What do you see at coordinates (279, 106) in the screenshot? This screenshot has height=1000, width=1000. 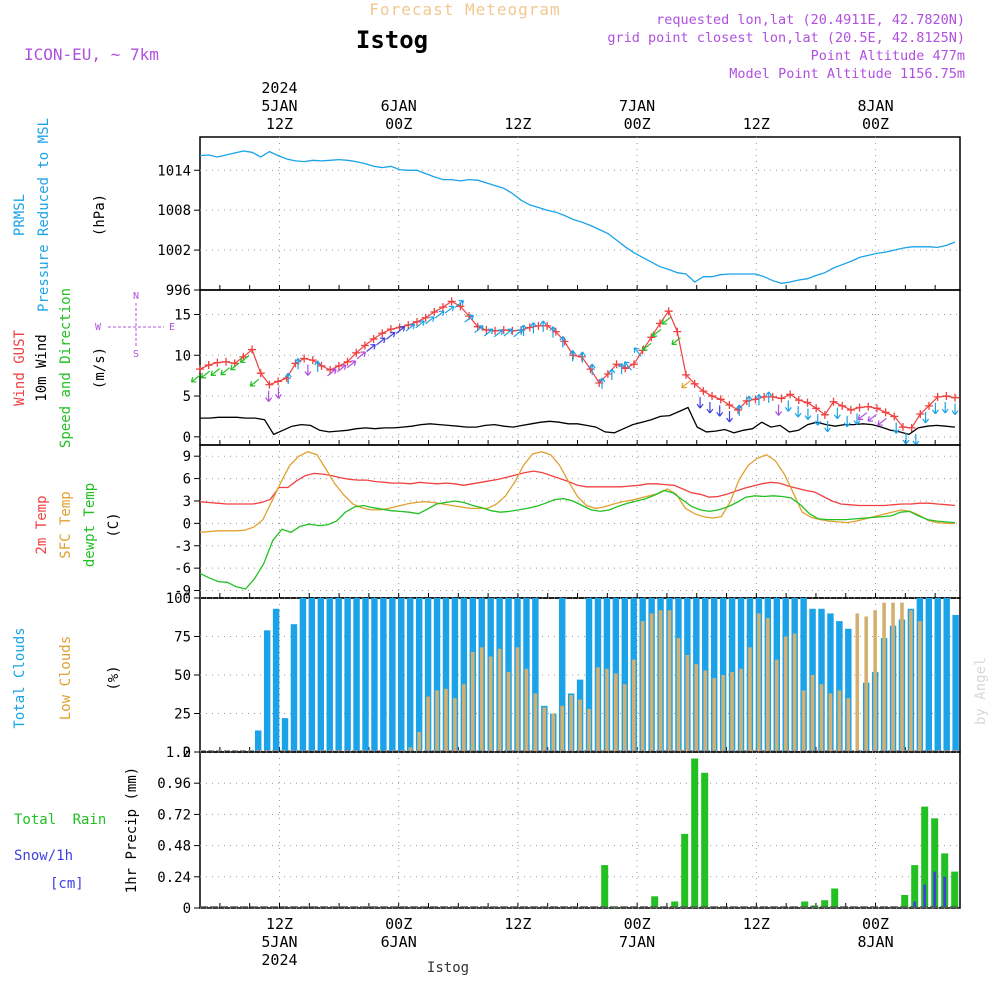 I see `top-time-label: 5JAN` at bounding box center [279, 106].